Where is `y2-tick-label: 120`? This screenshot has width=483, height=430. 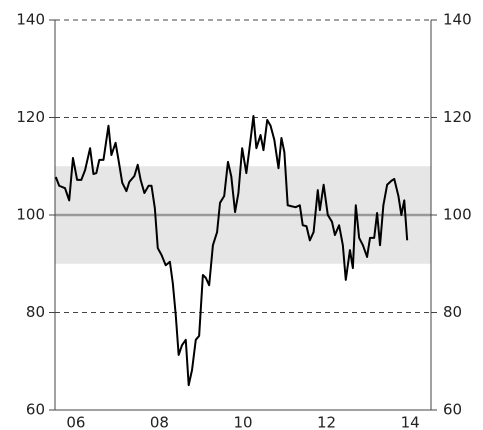 y2-tick-label: 120 is located at coordinates (457, 117).